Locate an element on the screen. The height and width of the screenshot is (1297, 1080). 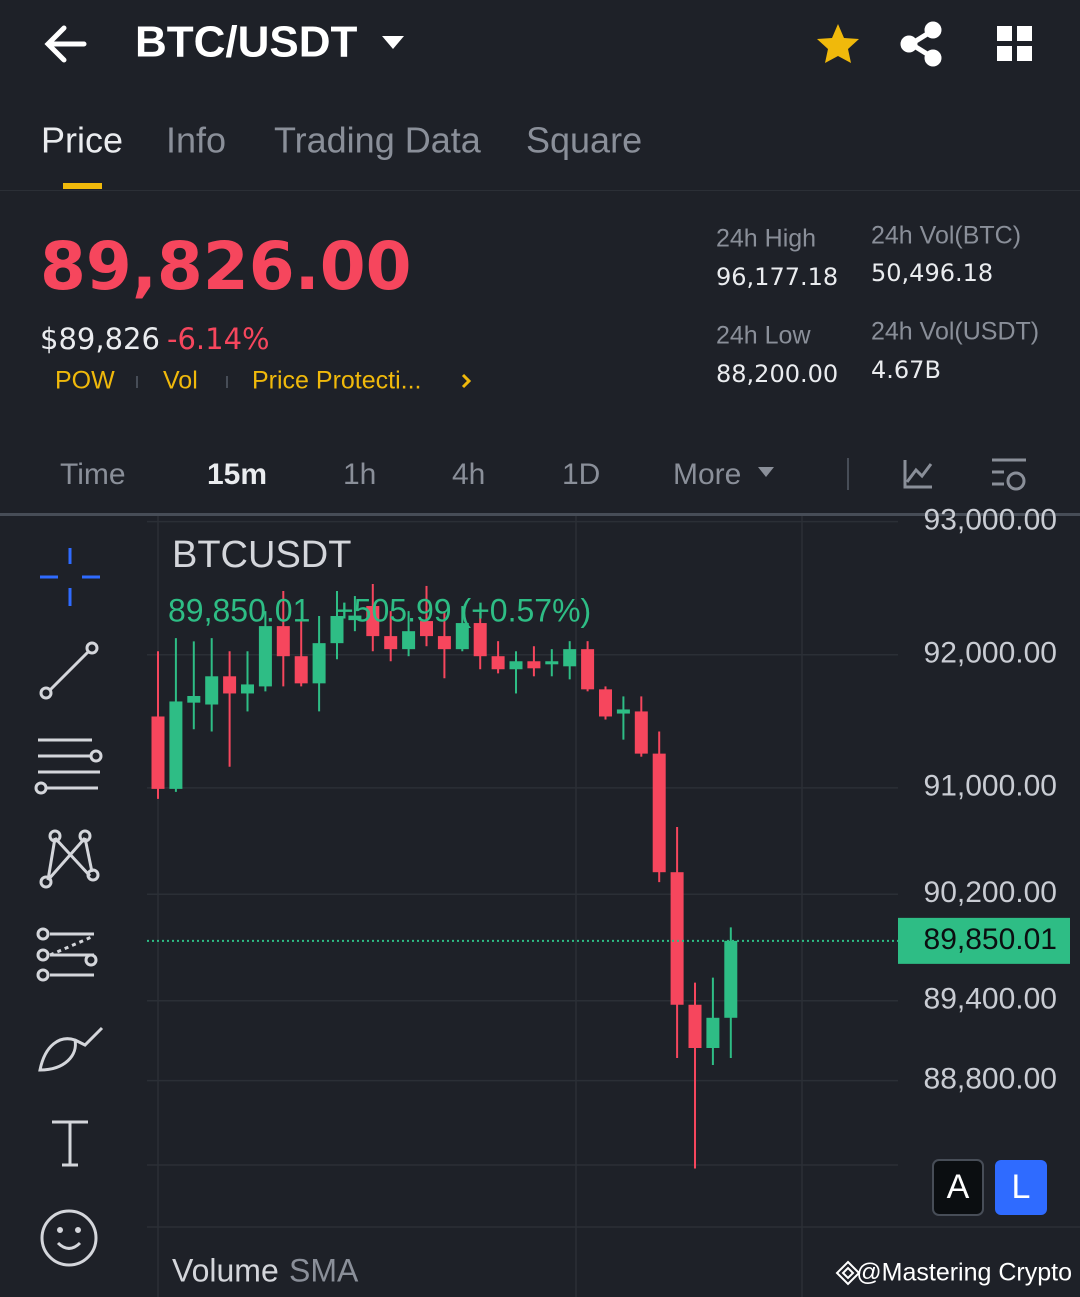
settings-gear is located at coordinates (1016, 481).